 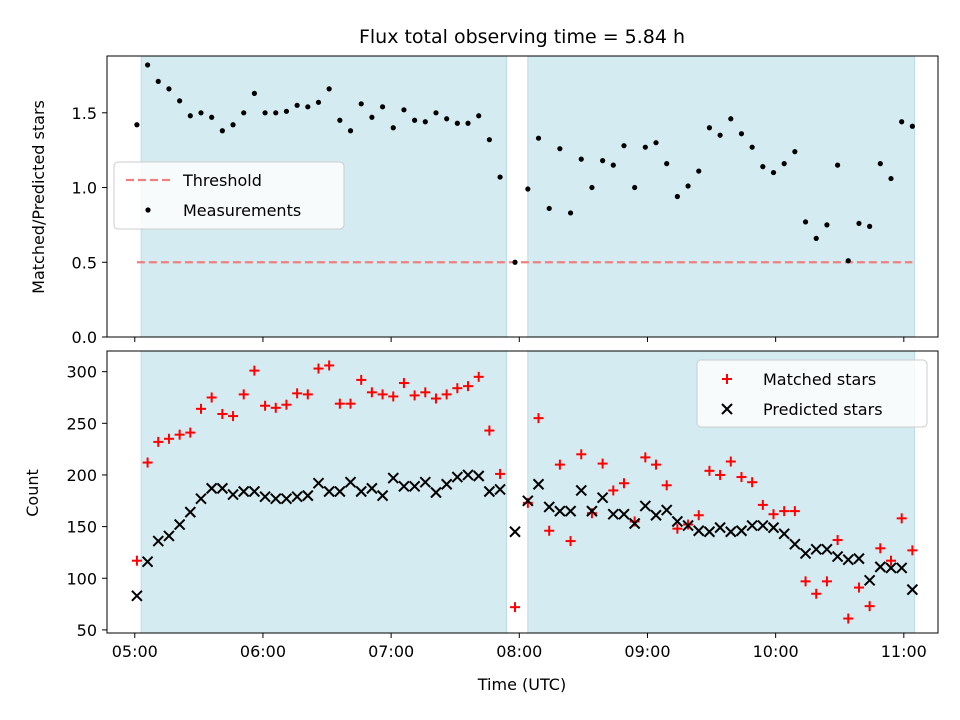 What do you see at coordinates (677, 521) in the screenshot?
I see `predicted-point-50-b` at bounding box center [677, 521].